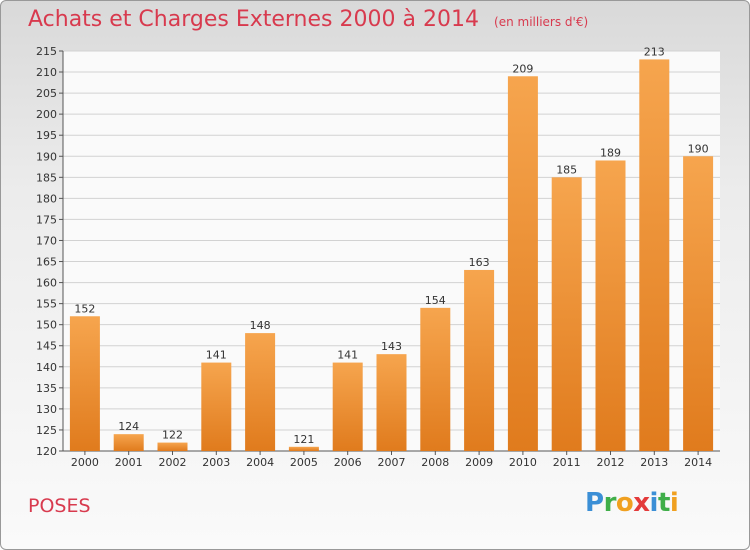 The image size is (750, 550). I want to click on data-label: 154, so click(435, 300).